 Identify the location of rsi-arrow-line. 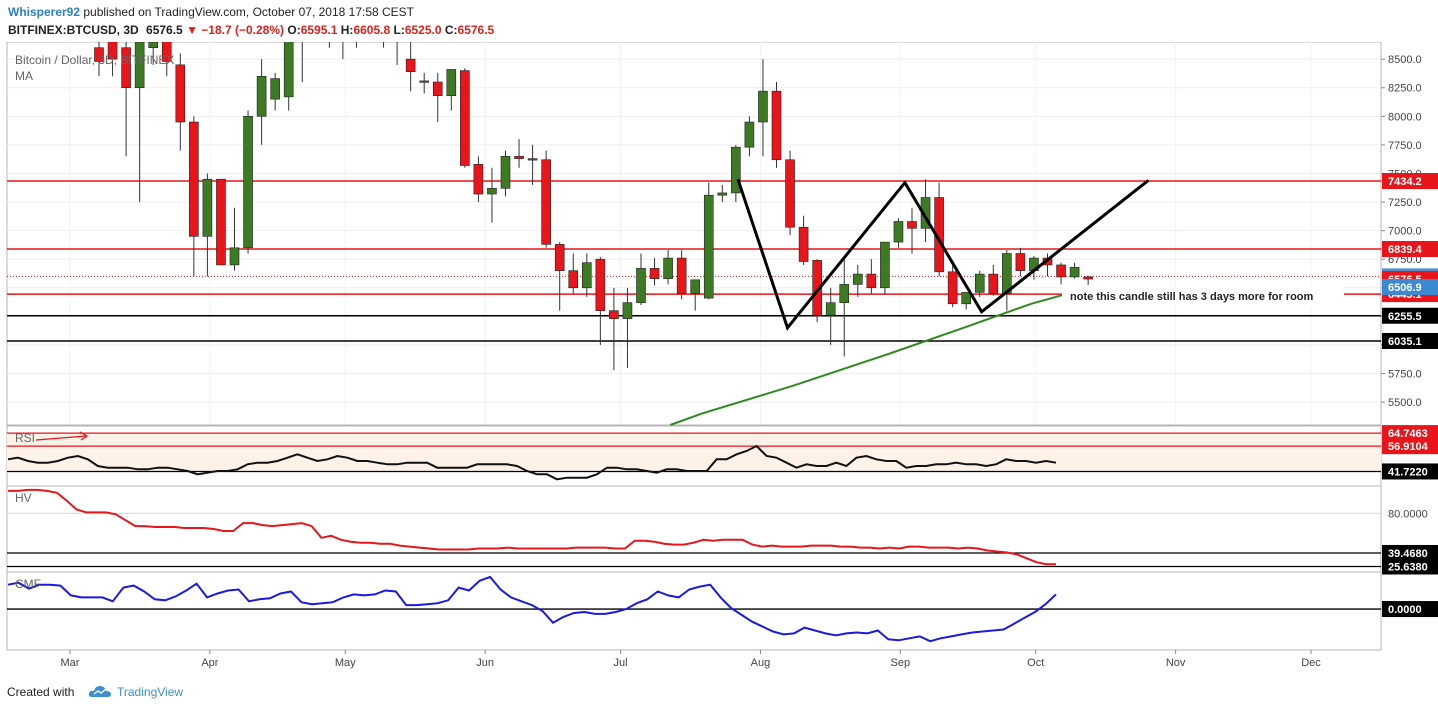
(61, 438).